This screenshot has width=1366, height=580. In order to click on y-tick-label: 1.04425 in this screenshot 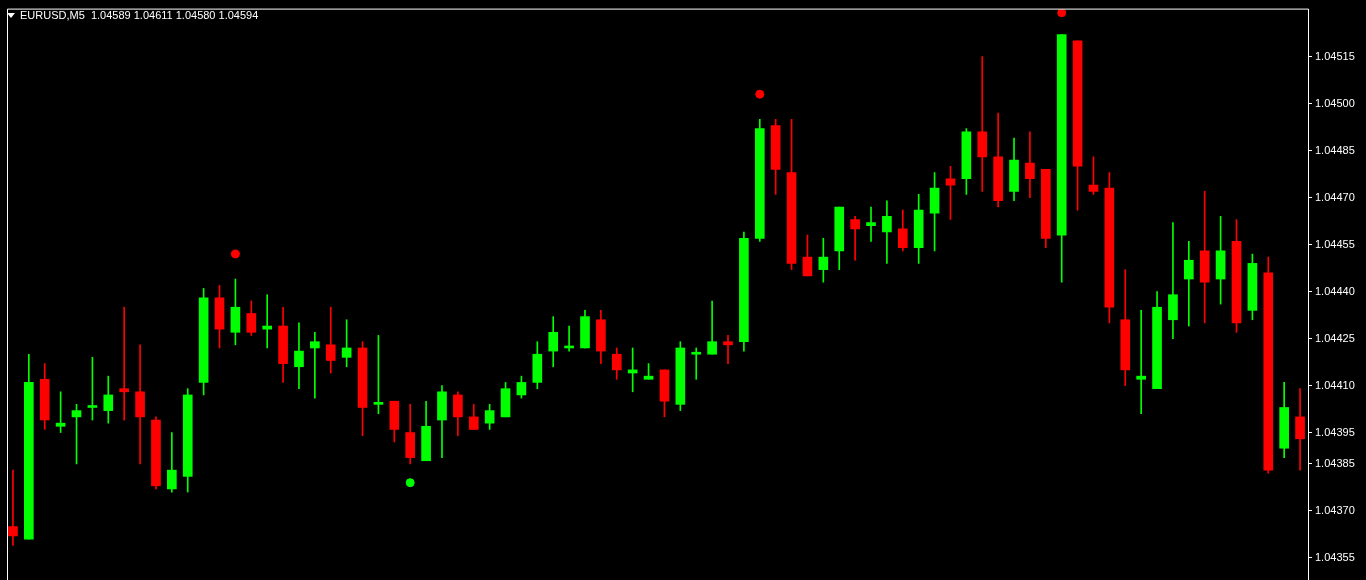, I will do `click(1335, 337)`.